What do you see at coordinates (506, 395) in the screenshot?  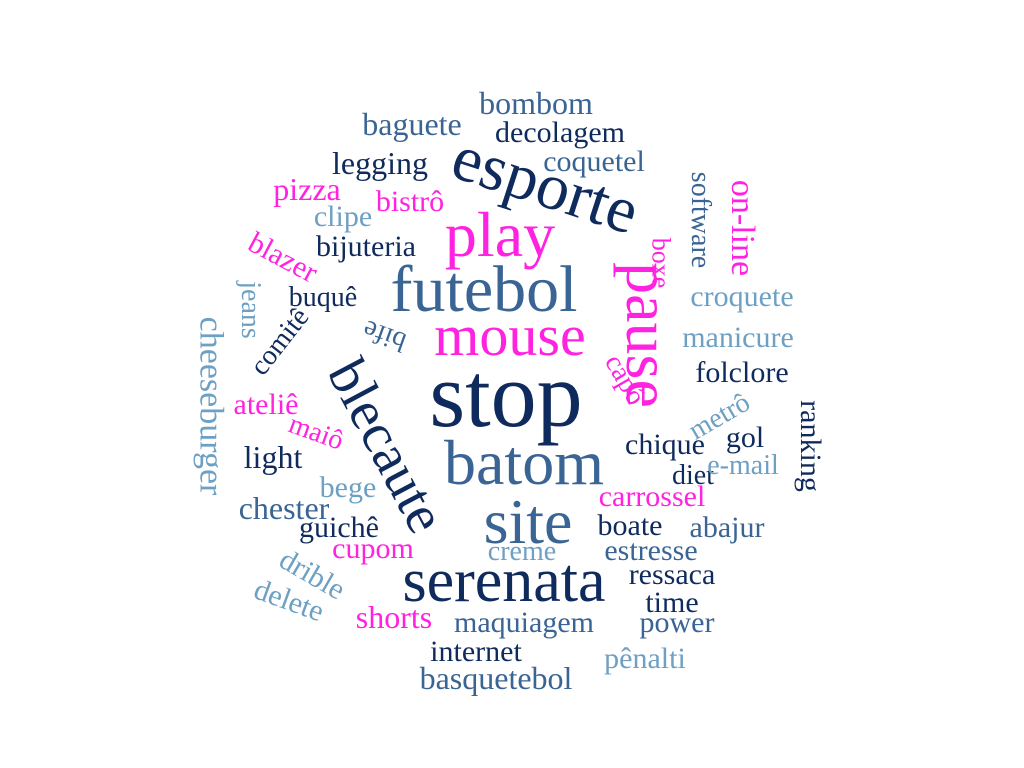 I see `word-stop: stop` at bounding box center [506, 395].